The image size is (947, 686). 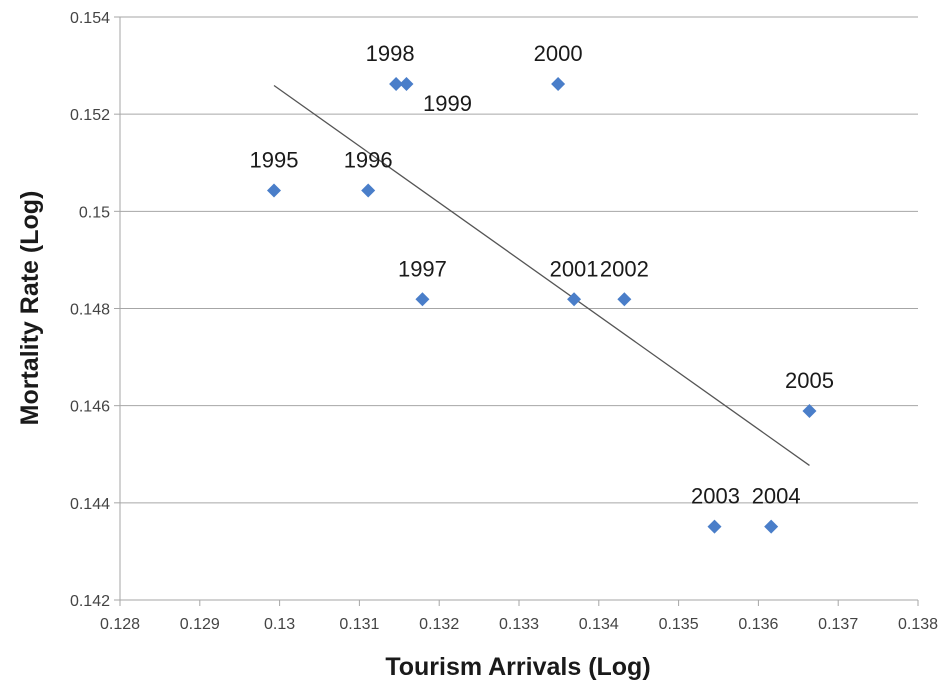 I want to click on y-tick-label: 0.154, so click(x=90, y=18).